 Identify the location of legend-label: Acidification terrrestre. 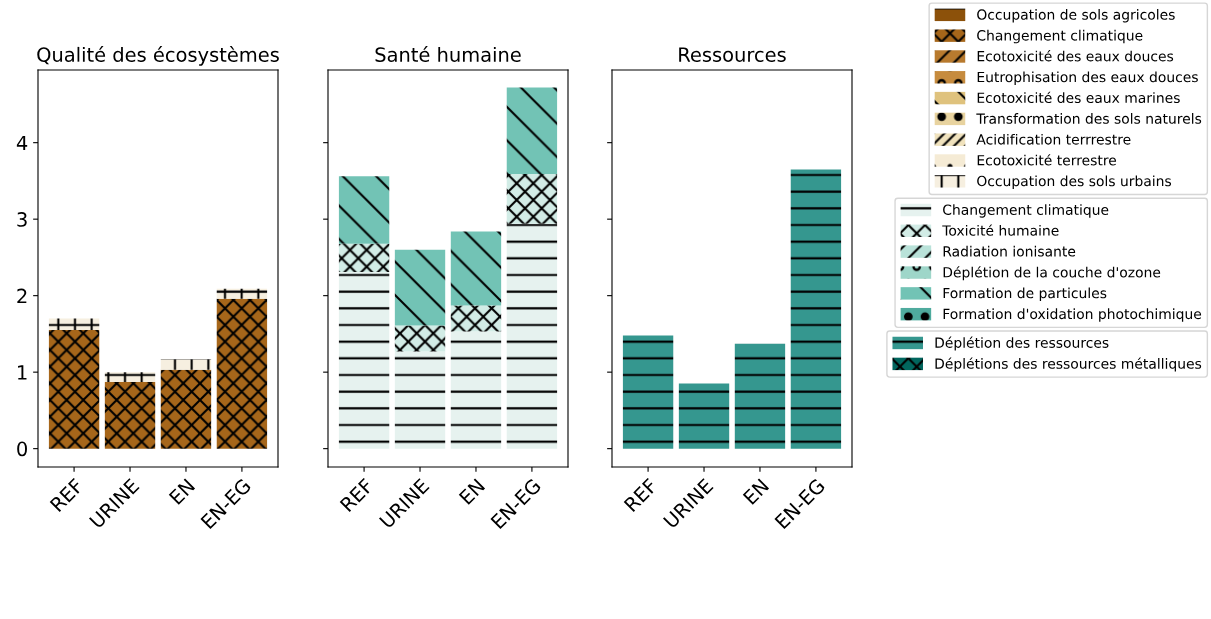
(1053, 139).